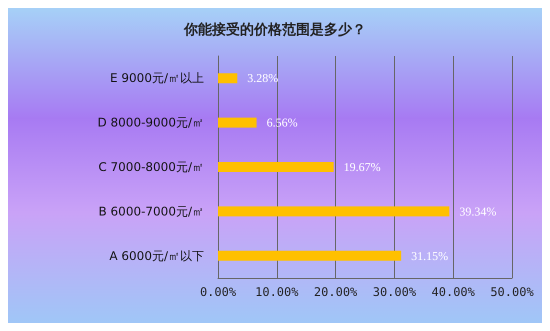 The width and height of the screenshot is (550, 331). I want to click on chart-title: 你能接受的价格范围是多少？, so click(274, 29).